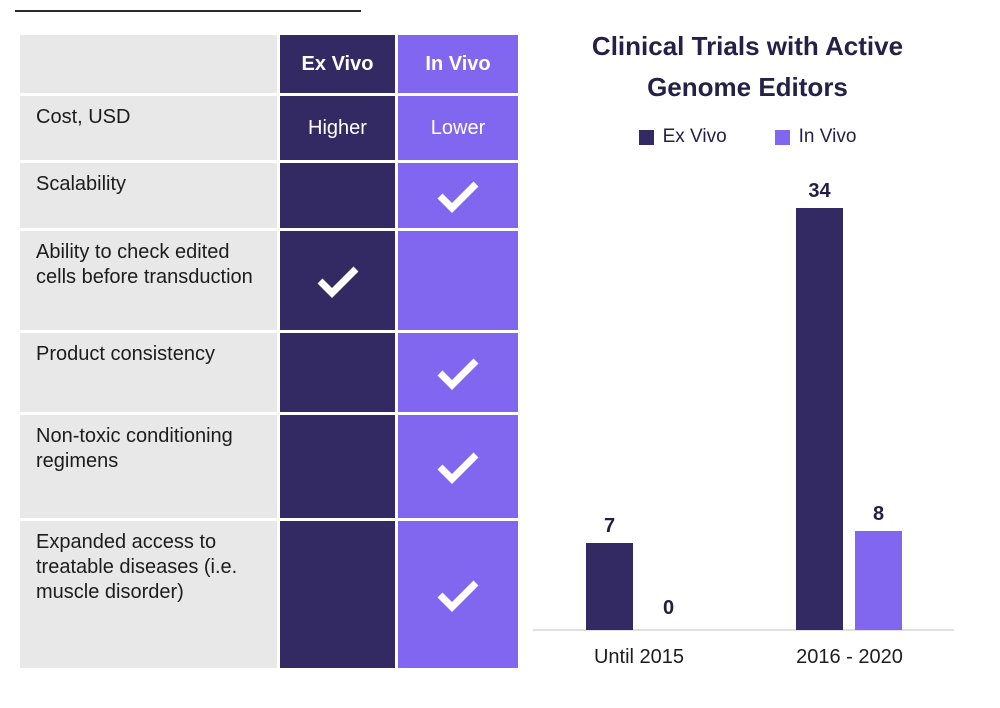 Image resolution: width=1000 pixels, height=708 pixels. What do you see at coordinates (747, 137) in the screenshot?
I see `chart-legend: Ex Vivo In Vivo` at bounding box center [747, 137].